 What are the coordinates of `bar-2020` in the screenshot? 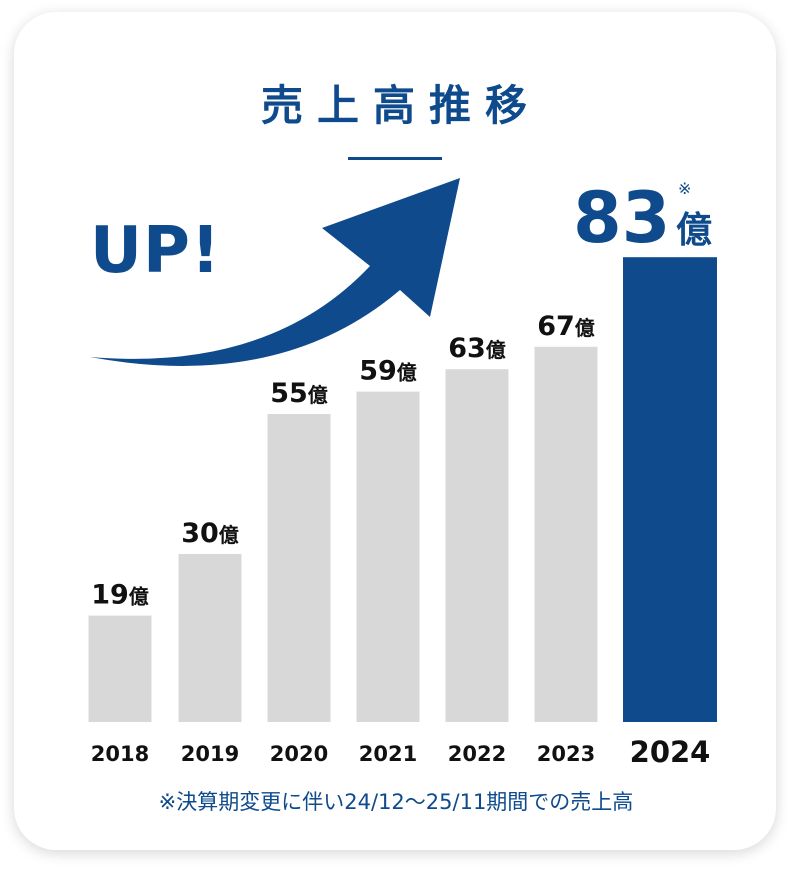 It's located at (299, 568).